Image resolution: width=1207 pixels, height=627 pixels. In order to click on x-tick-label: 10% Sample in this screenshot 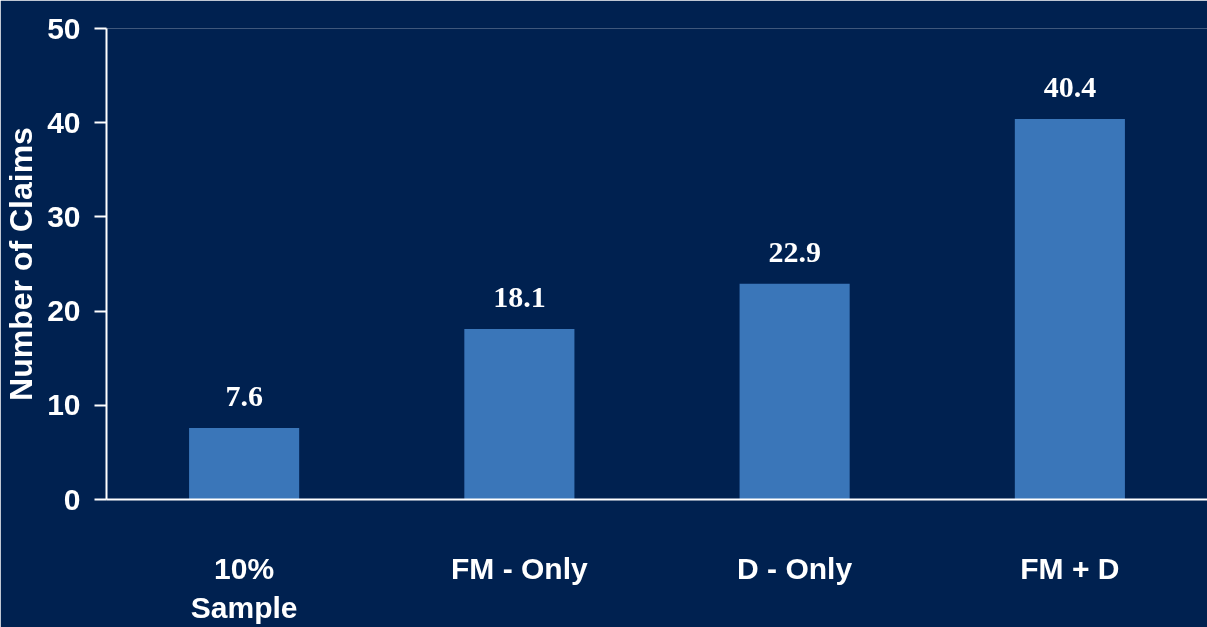, I will do `click(244, 588)`.